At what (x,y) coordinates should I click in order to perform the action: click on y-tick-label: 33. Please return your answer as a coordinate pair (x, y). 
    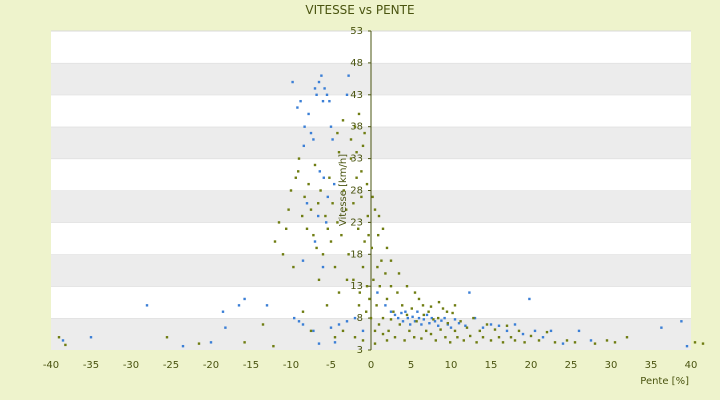
    Looking at the image, I should click on (356, 159).